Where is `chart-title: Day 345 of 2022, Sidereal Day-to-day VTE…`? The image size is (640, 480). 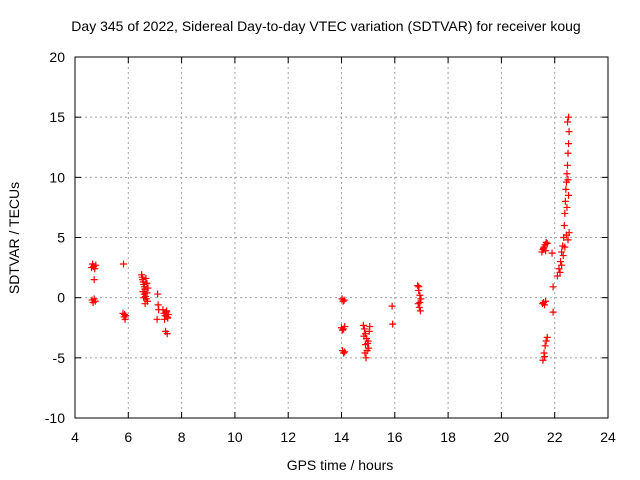 chart-title: Day 345 of 2022, Sidereal Day-to-day VTE… is located at coordinates (325, 26).